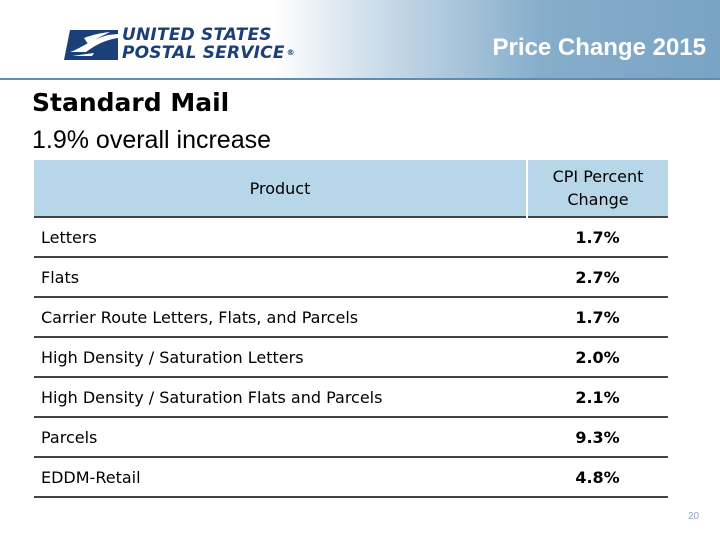 The height and width of the screenshot is (540, 720). I want to click on cpi-header-line-1: CPI Percent, so click(598, 176).